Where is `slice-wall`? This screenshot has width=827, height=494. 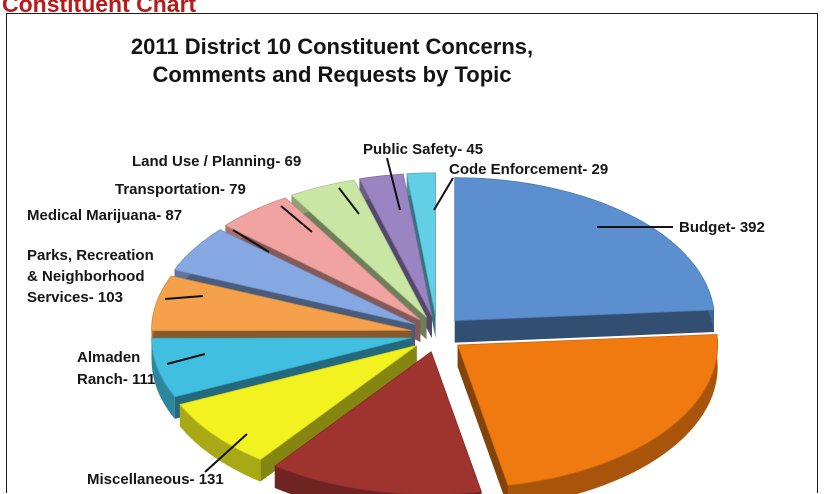 slice-wall is located at coordinates (482, 419).